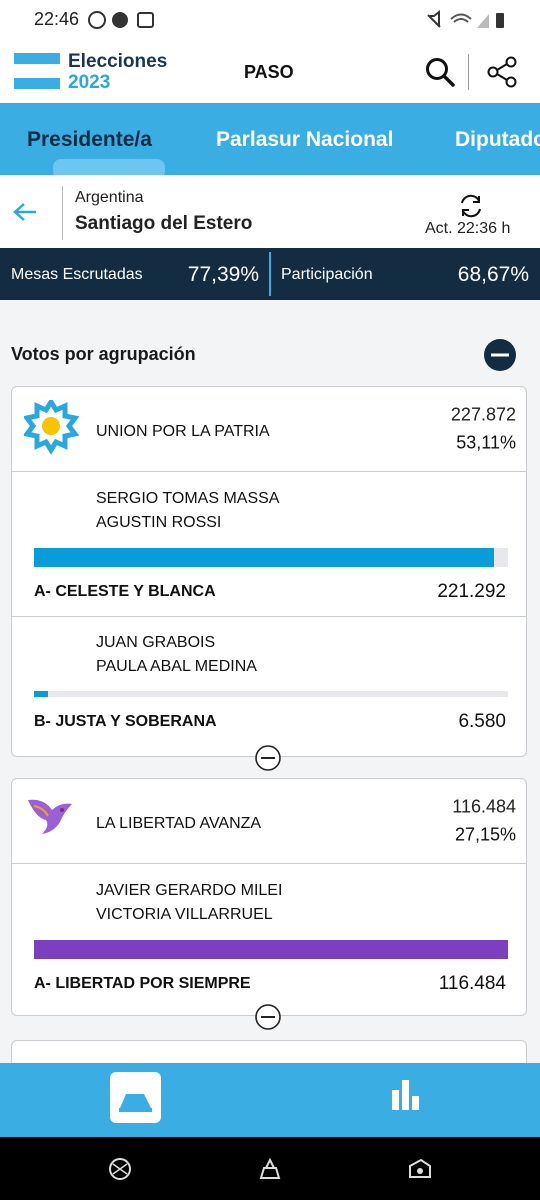 This screenshot has width=540, height=1200. I want to click on tab: Parlasur Nacional, so click(305, 139).